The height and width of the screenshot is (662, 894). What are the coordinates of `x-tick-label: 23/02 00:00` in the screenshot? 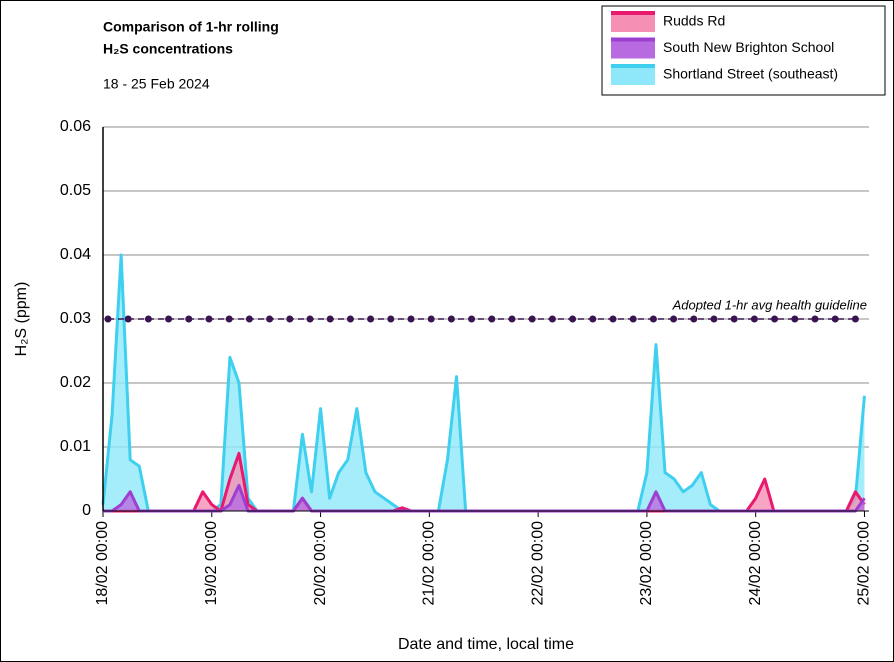 It's located at (646, 563).